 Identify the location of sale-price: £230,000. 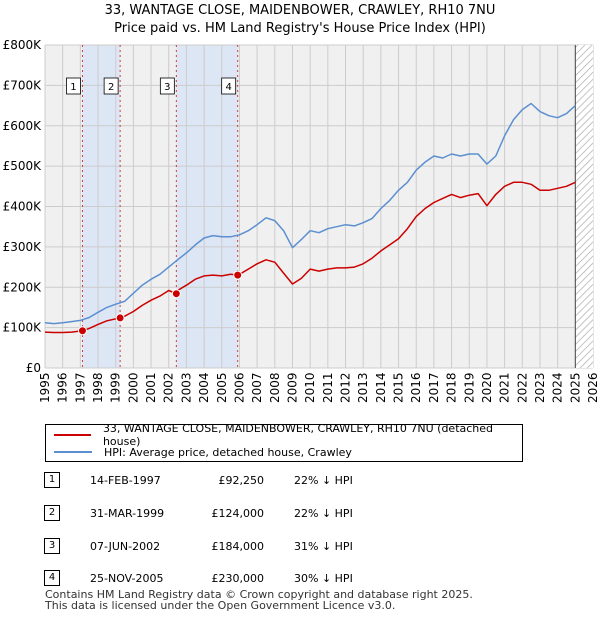
(238, 578).